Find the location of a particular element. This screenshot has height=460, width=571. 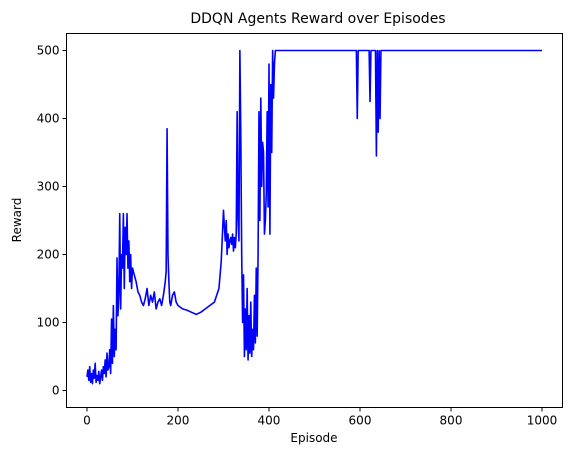

x-tick-label: 200 is located at coordinates (178, 421).